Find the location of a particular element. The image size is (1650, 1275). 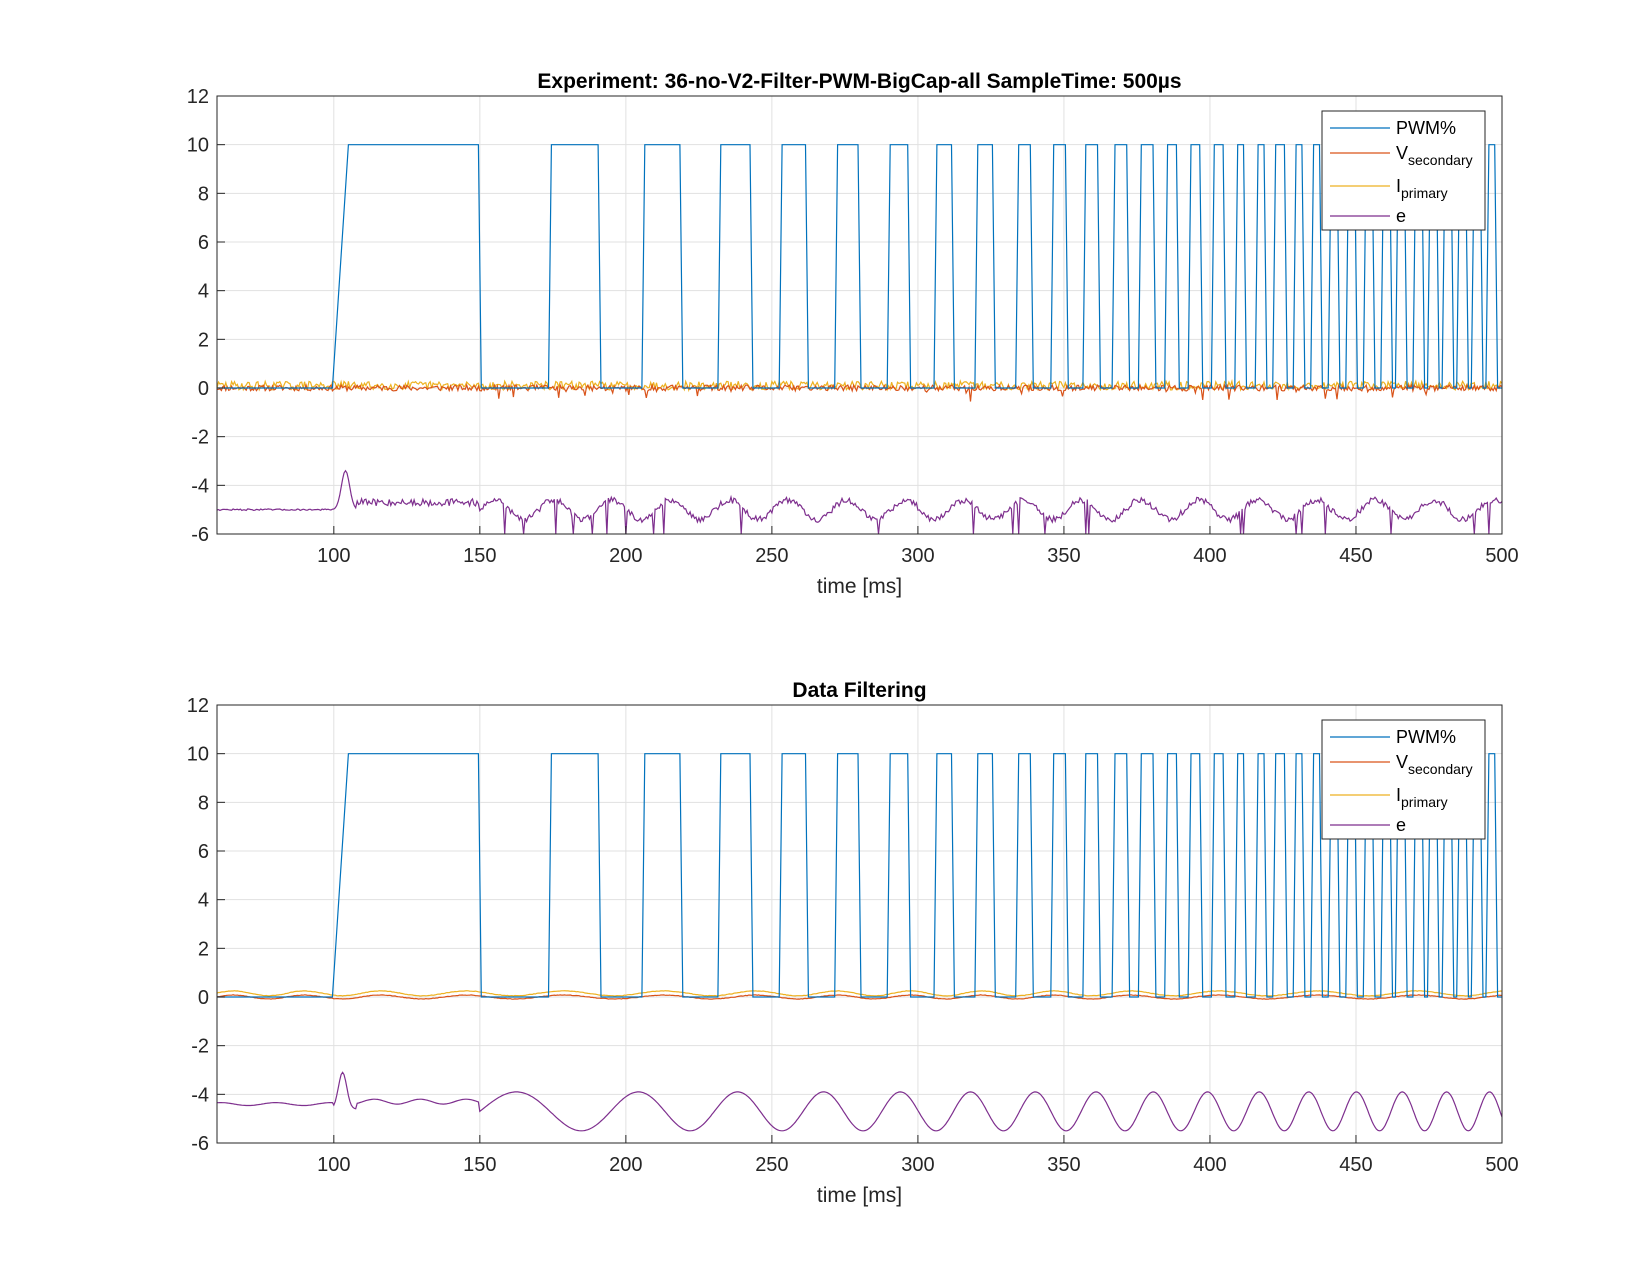

x-ticks-raw: 100 150 200 250 300 350 400 450 500 is located at coordinates (918, 546).